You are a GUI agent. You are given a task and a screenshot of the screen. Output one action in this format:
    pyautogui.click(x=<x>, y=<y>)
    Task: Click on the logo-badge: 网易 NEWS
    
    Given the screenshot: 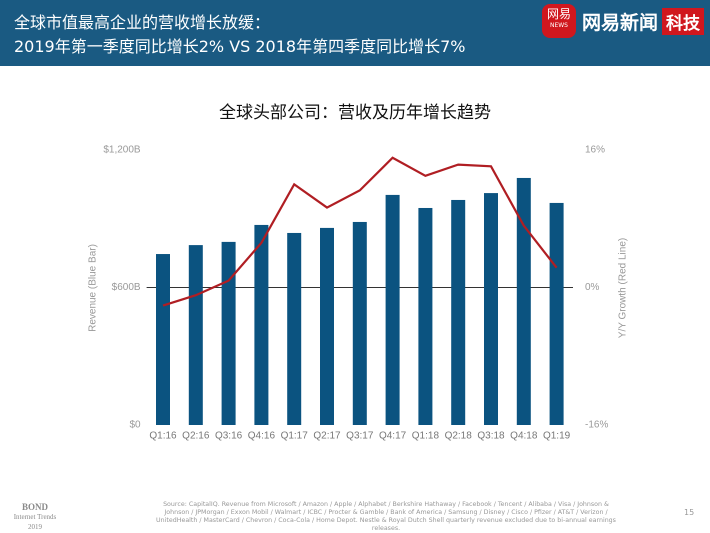 What is the action you would take?
    pyautogui.click(x=558, y=21)
    